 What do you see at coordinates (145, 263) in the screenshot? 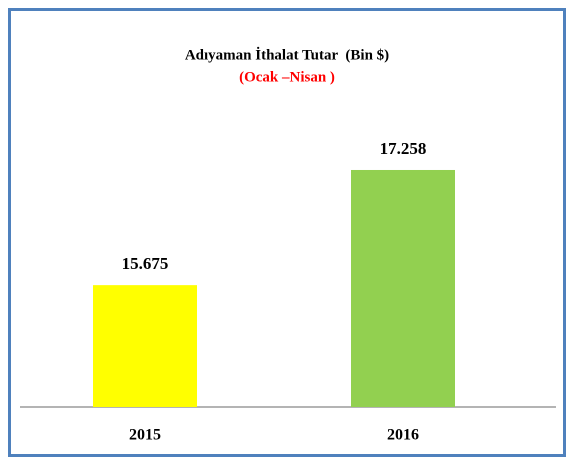
I see `data-label: 15.675` at bounding box center [145, 263].